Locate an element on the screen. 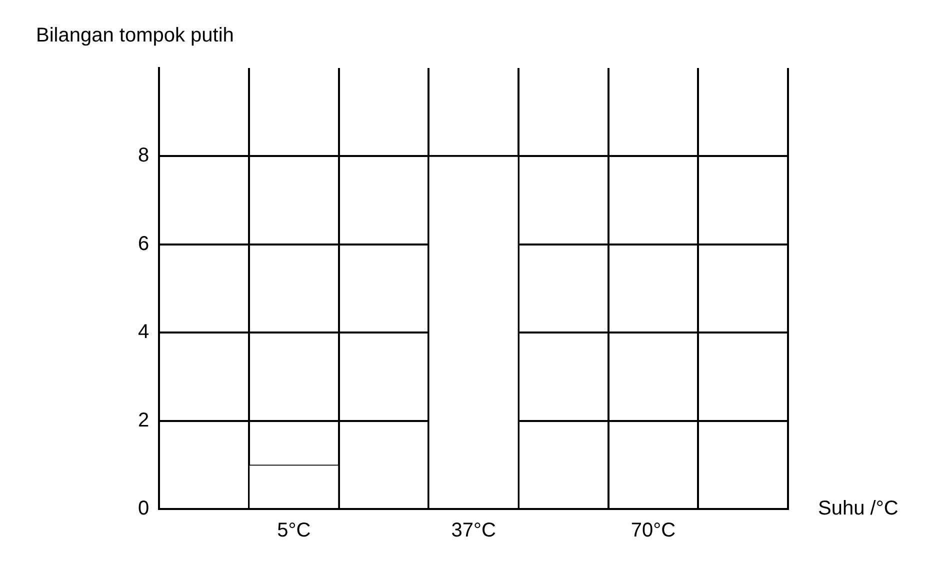 The width and height of the screenshot is (949, 585). y-tick-label: 6 is located at coordinates (144, 243).